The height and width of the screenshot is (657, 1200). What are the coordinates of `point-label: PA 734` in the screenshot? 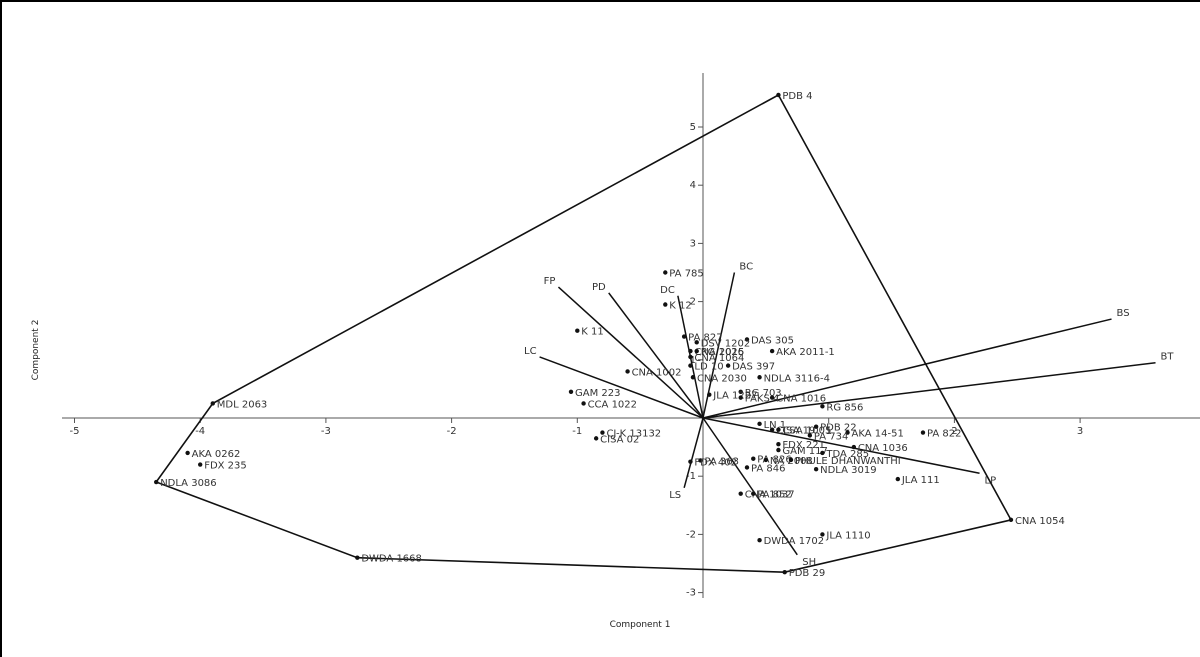 It's located at (831, 436).